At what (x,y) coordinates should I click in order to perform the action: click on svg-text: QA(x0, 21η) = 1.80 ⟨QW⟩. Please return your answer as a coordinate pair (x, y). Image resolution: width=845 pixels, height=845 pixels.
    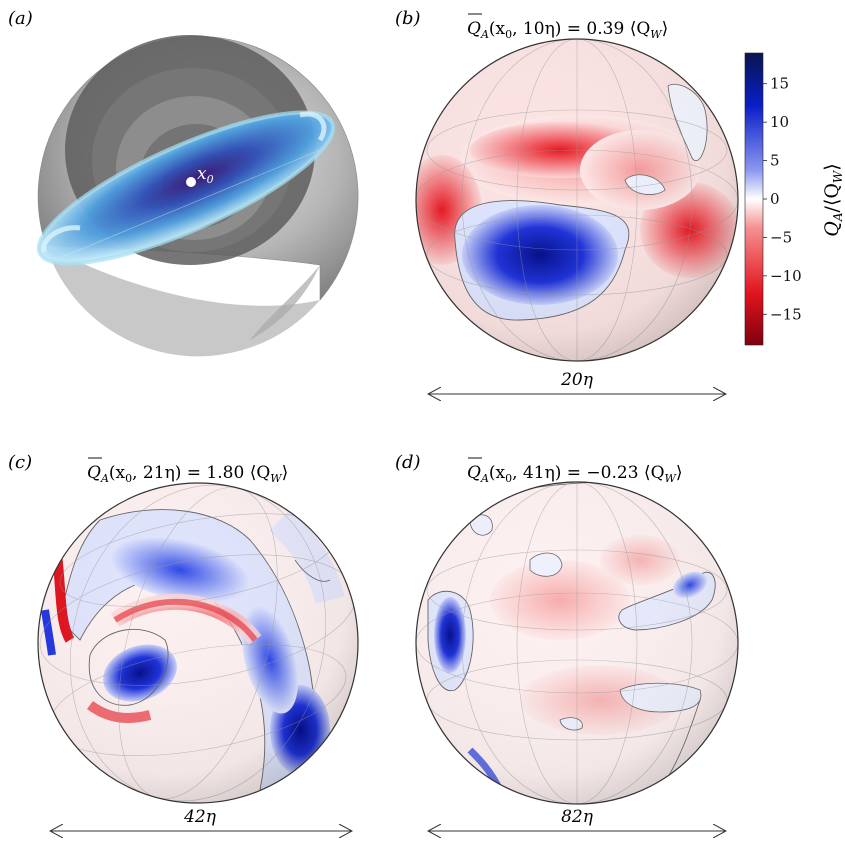
    Looking at the image, I should click on (187, 474).